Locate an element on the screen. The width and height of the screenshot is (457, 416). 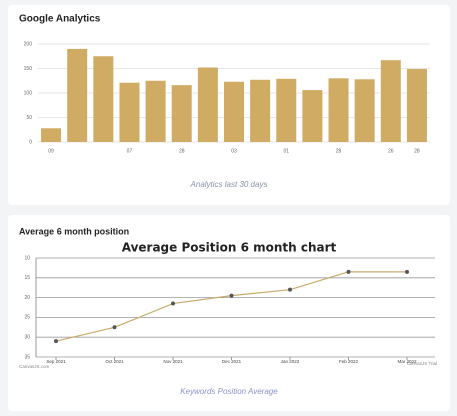
chart-title: Average Position 6 month chart is located at coordinates (229, 248).